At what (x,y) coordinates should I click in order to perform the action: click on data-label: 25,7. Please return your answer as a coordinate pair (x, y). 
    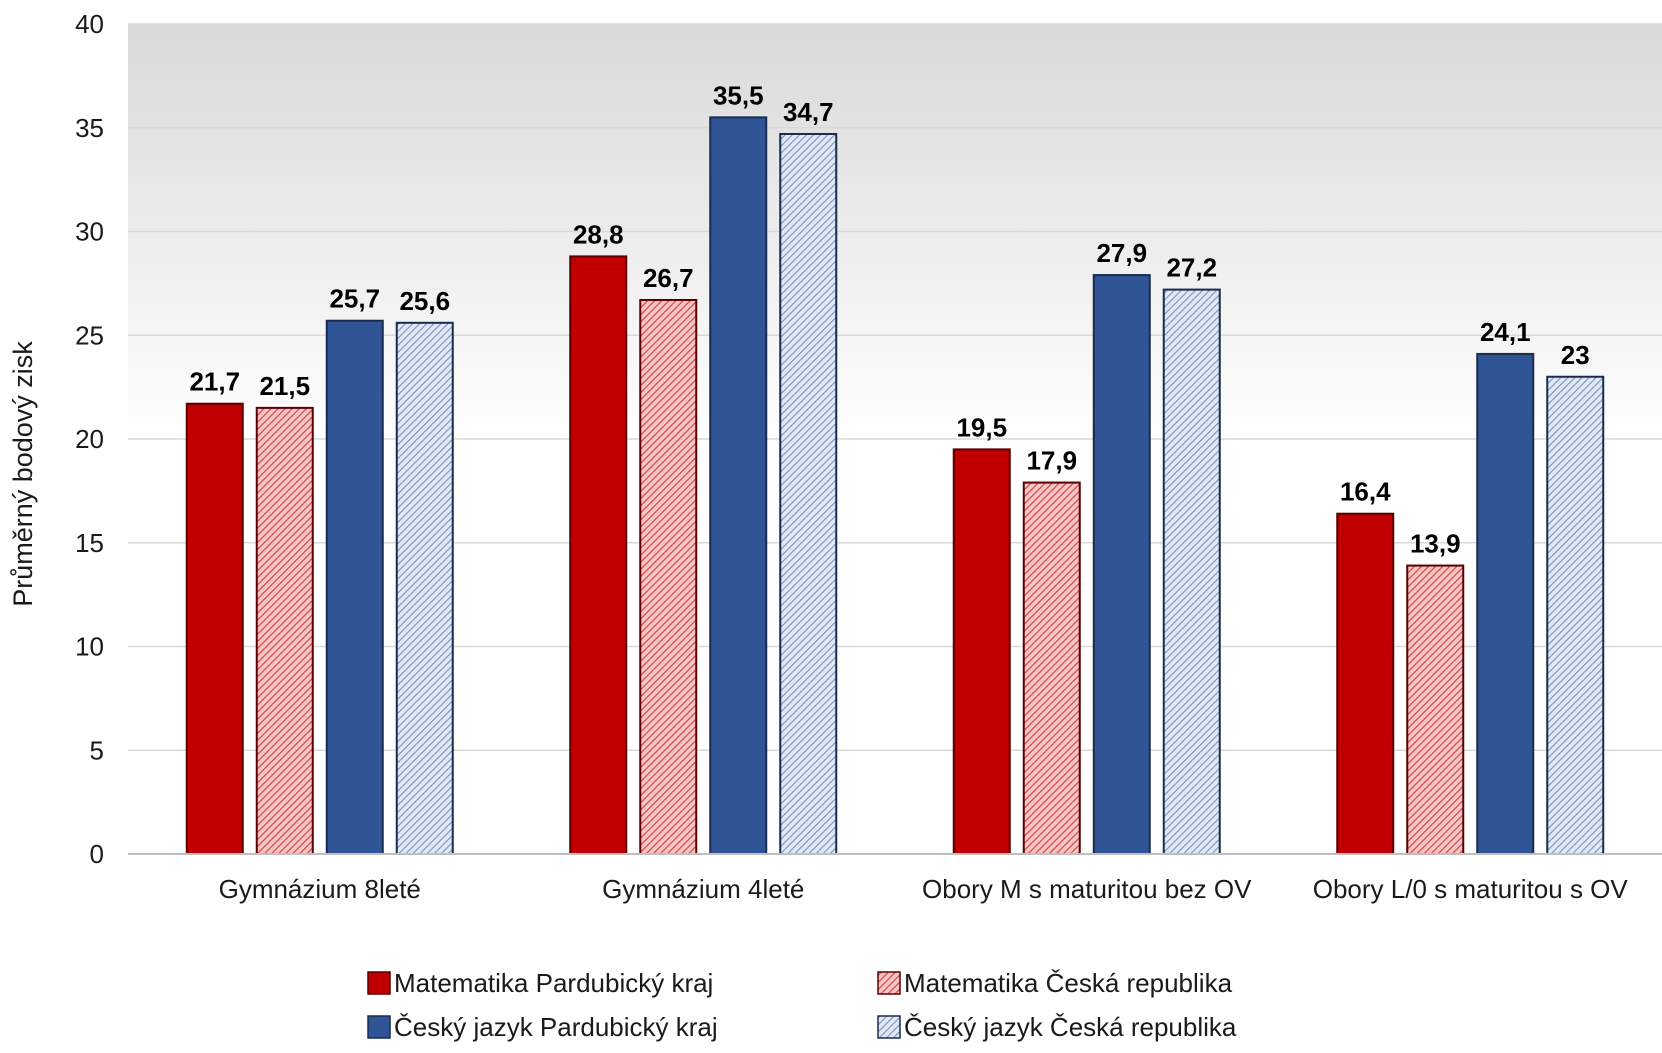
    Looking at the image, I should click on (354, 299).